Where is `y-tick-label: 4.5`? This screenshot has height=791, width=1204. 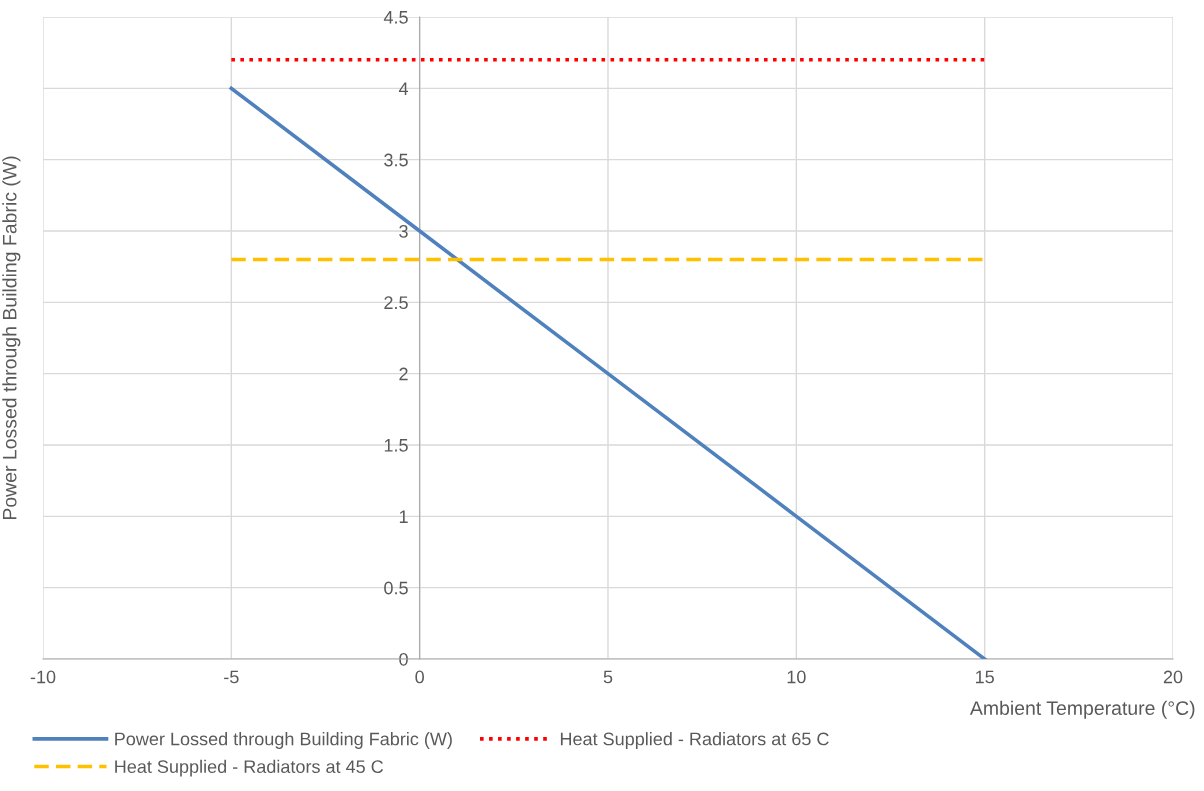
y-tick-label: 4.5 is located at coordinates (395, 17).